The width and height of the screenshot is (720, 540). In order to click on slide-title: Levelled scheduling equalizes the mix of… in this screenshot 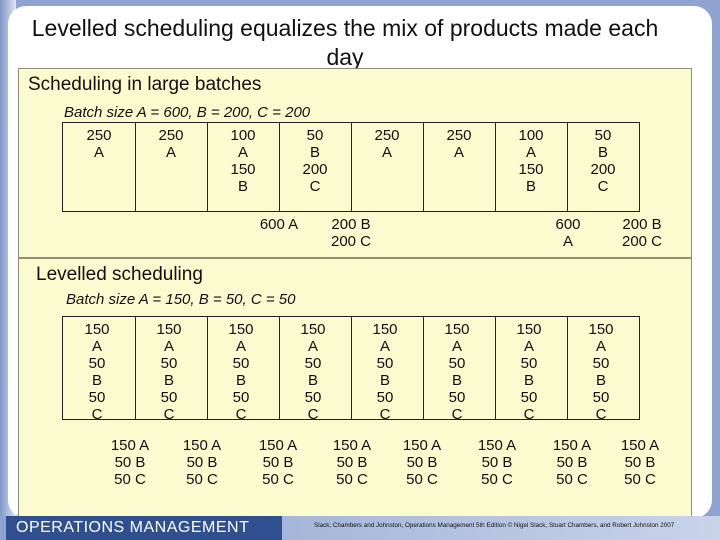, I will do `click(345, 42)`.